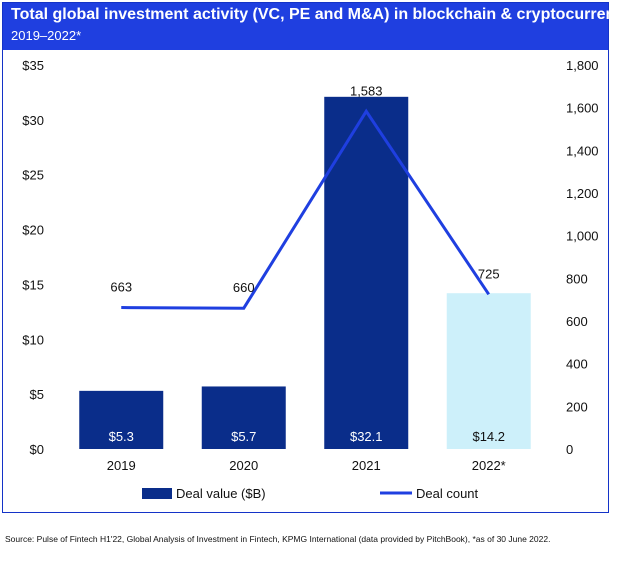 The height and width of the screenshot is (564, 623). I want to click on x-axis-category-label: 2021, so click(366, 465).